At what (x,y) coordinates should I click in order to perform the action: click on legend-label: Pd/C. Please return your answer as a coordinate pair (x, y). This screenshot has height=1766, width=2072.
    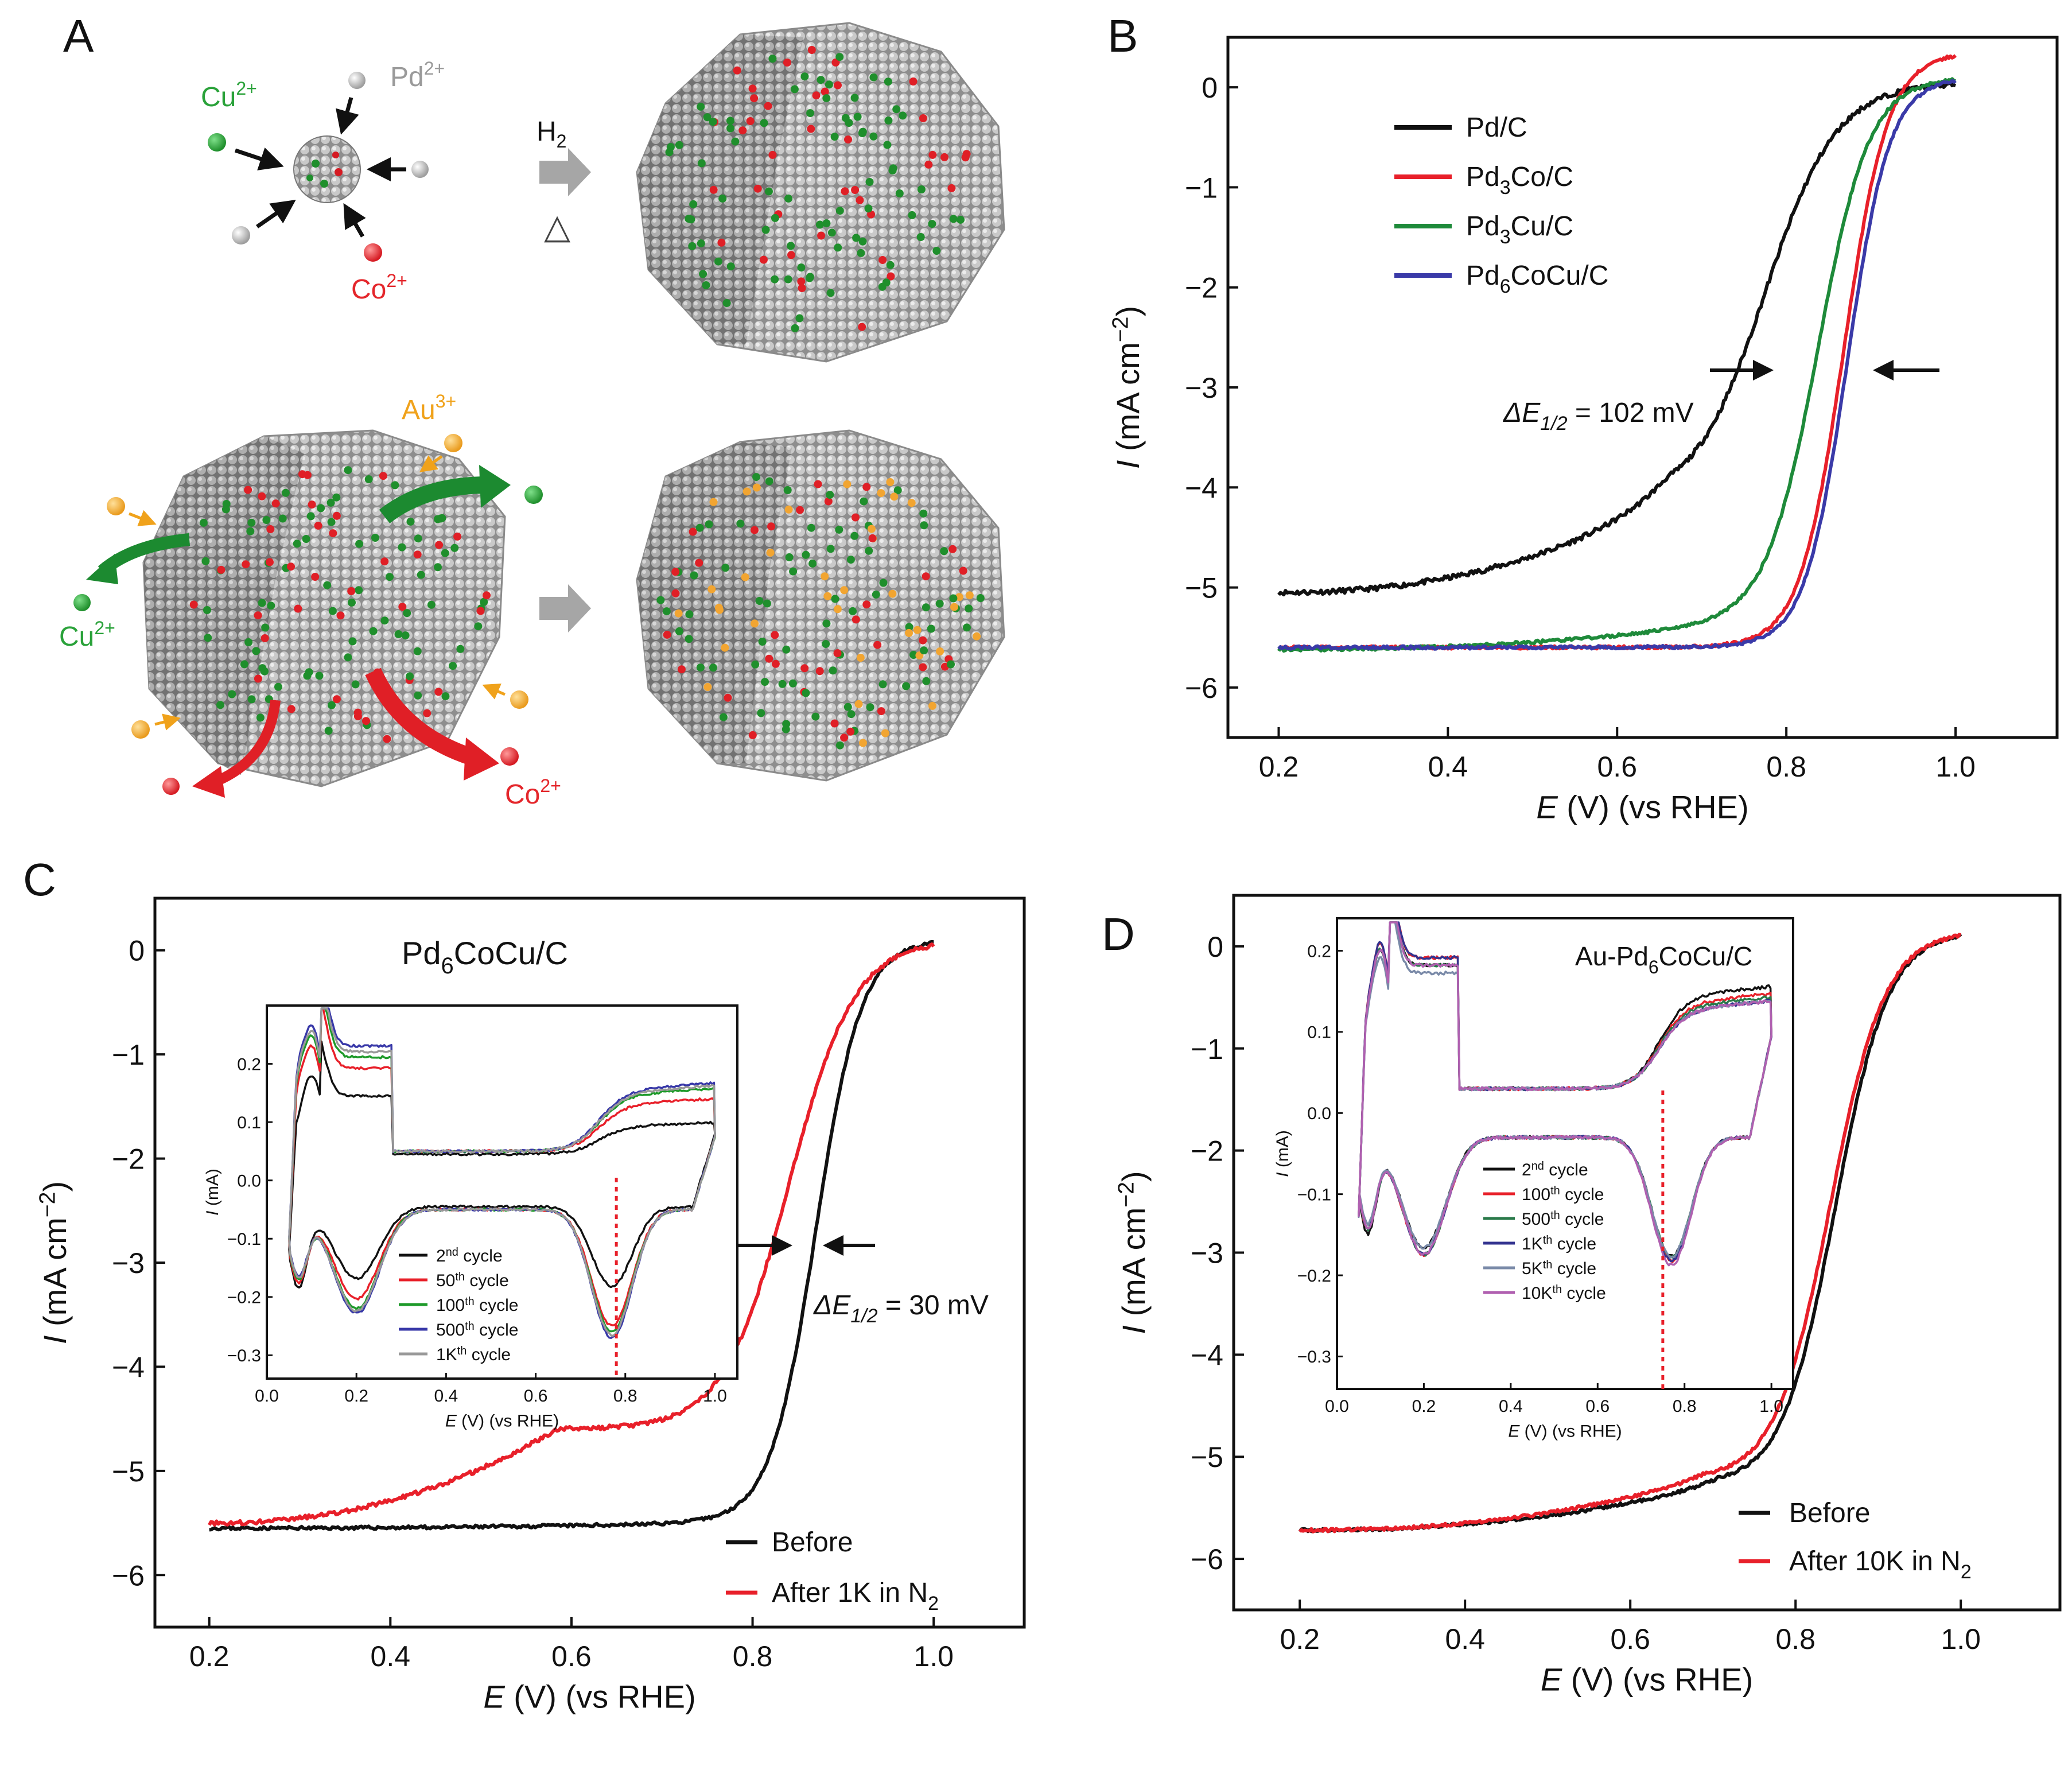
    Looking at the image, I should click on (1497, 127).